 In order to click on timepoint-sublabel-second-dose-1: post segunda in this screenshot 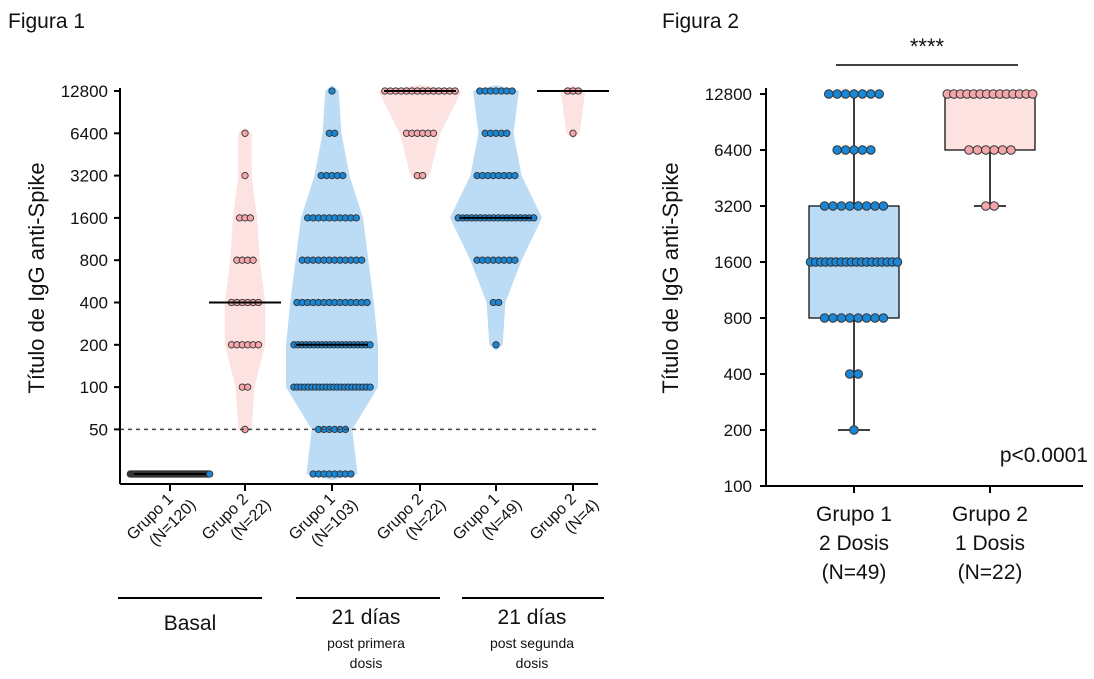, I will do `click(532, 643)`.